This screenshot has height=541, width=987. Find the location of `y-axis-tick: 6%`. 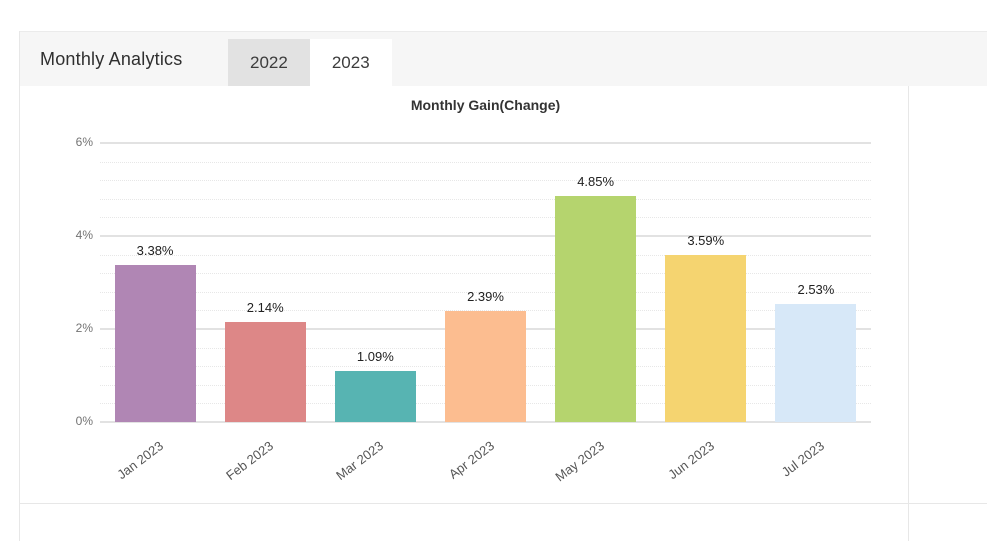

y-axis-tick: 6% is located at coordinates (84, 142).